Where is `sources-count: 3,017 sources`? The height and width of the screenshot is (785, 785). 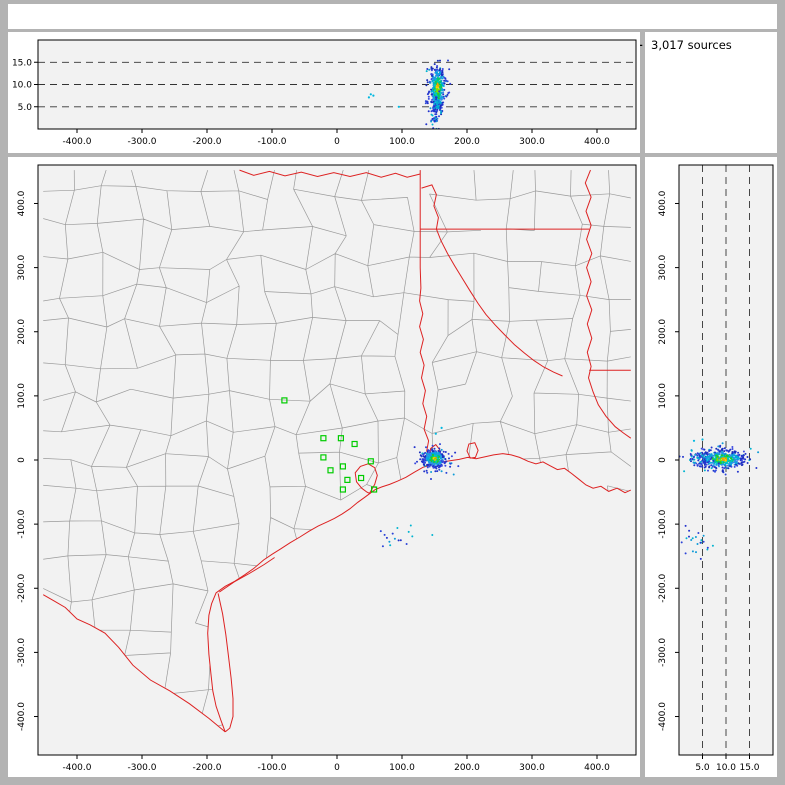
sources-count: 3,017 sources is located at coordinates (691, 45).